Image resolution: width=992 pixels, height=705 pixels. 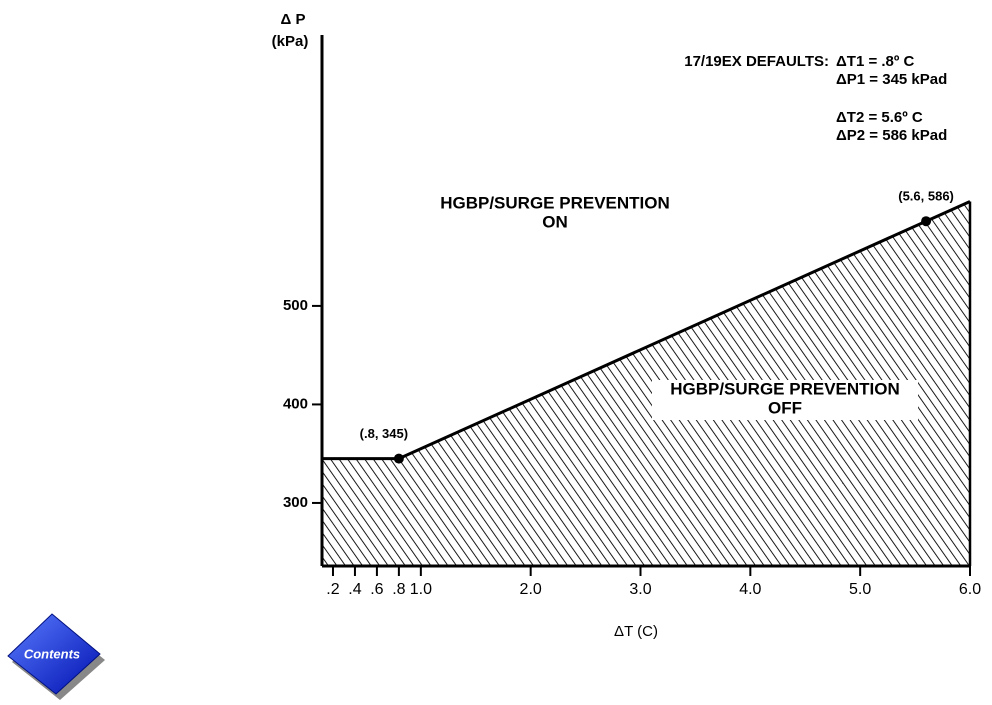 What do you see at coordinates (891, 79) in the screenshot?
I see `default-value: ΔP1 = 345 kPad` at bounding box center [891, 79].